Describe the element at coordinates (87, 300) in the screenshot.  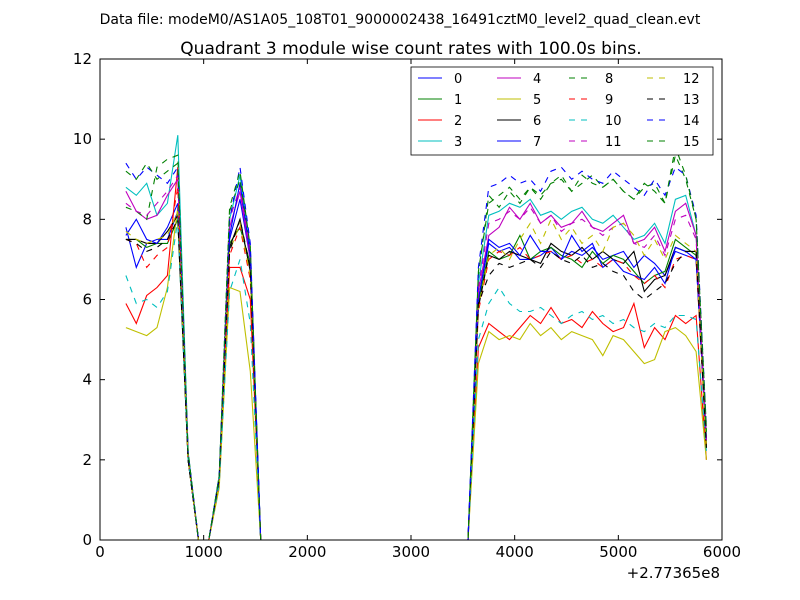
I see `y-tick-label: 6` at that location.